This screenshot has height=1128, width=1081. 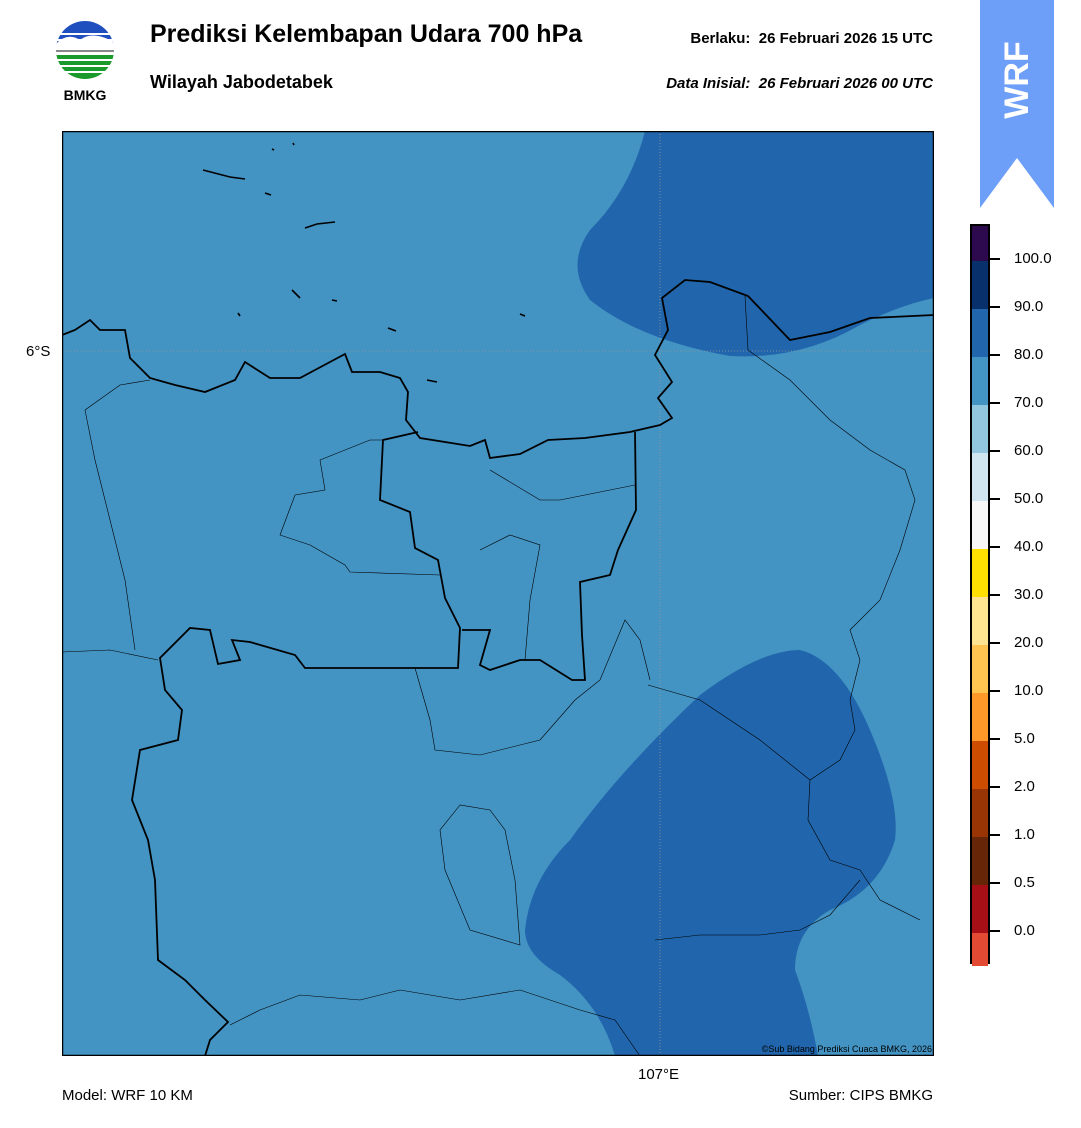 I want to click on colorbar-tick-label: 70.0, so click(x=1029, y=402).